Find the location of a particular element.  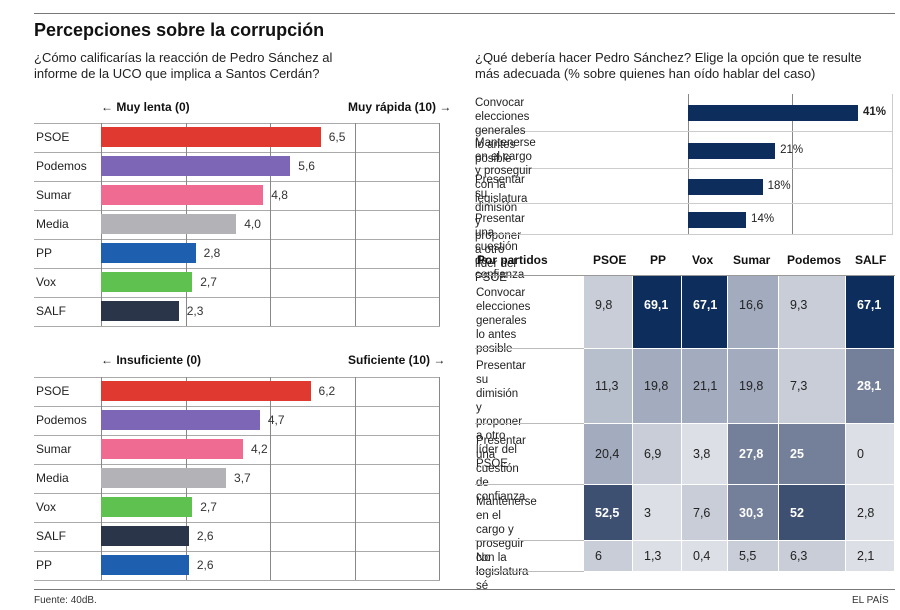

option-percent: 14% is located at coordinates (763, 218).